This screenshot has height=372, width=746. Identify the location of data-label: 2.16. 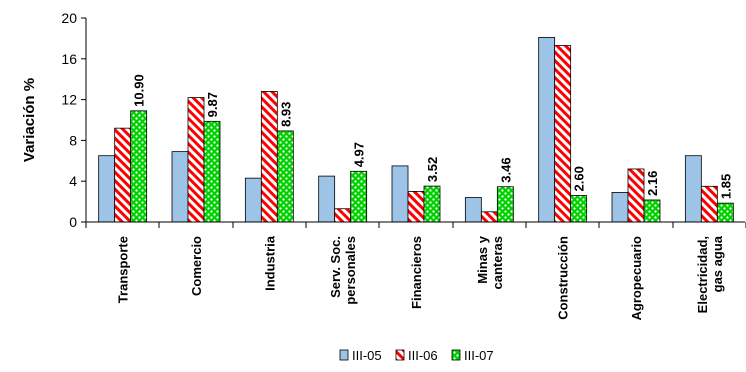
(652, 183).